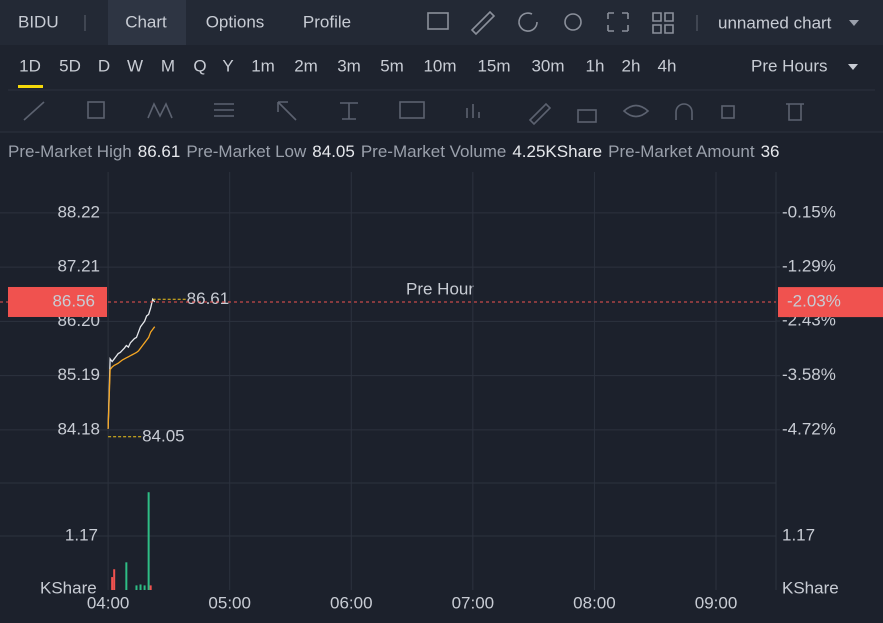 The height and width of the screenshot is (623, 883). I want to click on interval: 10m, so click(439, 65).